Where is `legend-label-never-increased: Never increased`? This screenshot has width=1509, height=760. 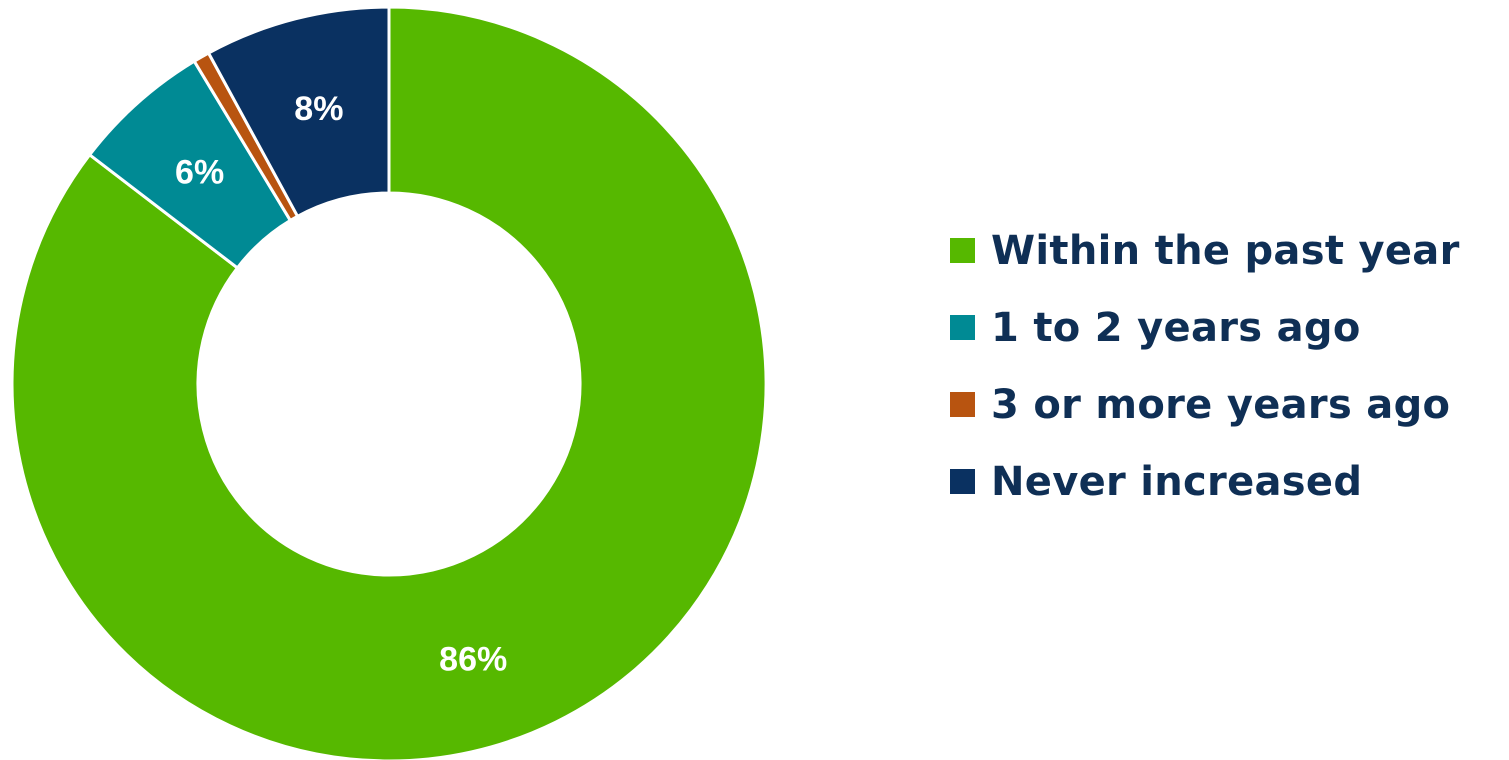 legend-label-never-increased: Never increased is located at coordinates (1177, 481).